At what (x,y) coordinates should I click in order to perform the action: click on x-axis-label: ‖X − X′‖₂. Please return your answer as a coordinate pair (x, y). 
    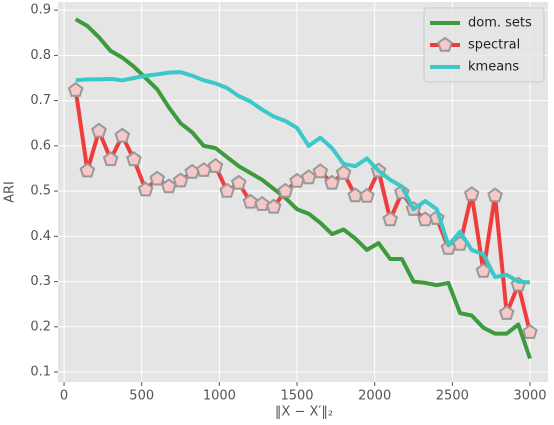
    Looking at the image, I should click on (304, 412).